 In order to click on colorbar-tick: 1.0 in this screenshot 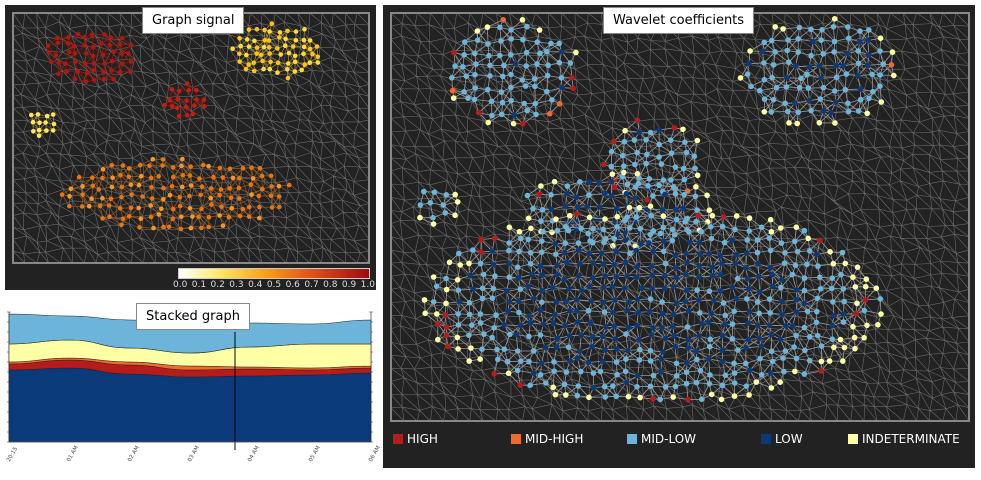, I will do `click(367, 285)`.